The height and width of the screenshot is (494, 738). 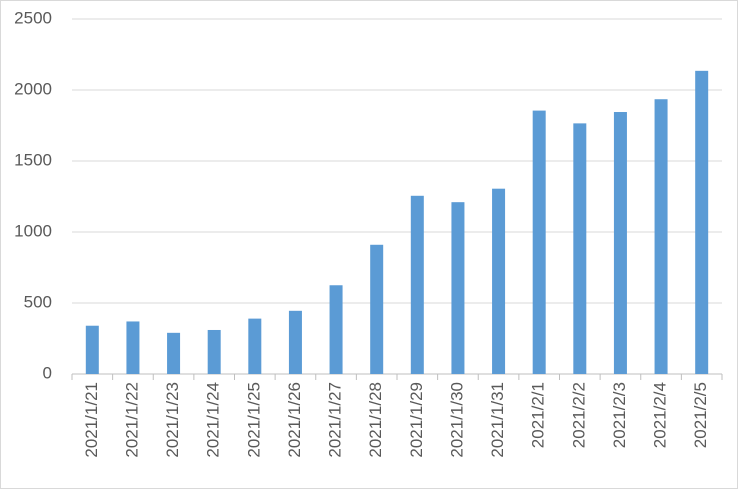 What do you see at coordinates (538, 415) in the screenshot?
I see `x-tick-label: 2021/2/1` at bounding box center [538, 415].